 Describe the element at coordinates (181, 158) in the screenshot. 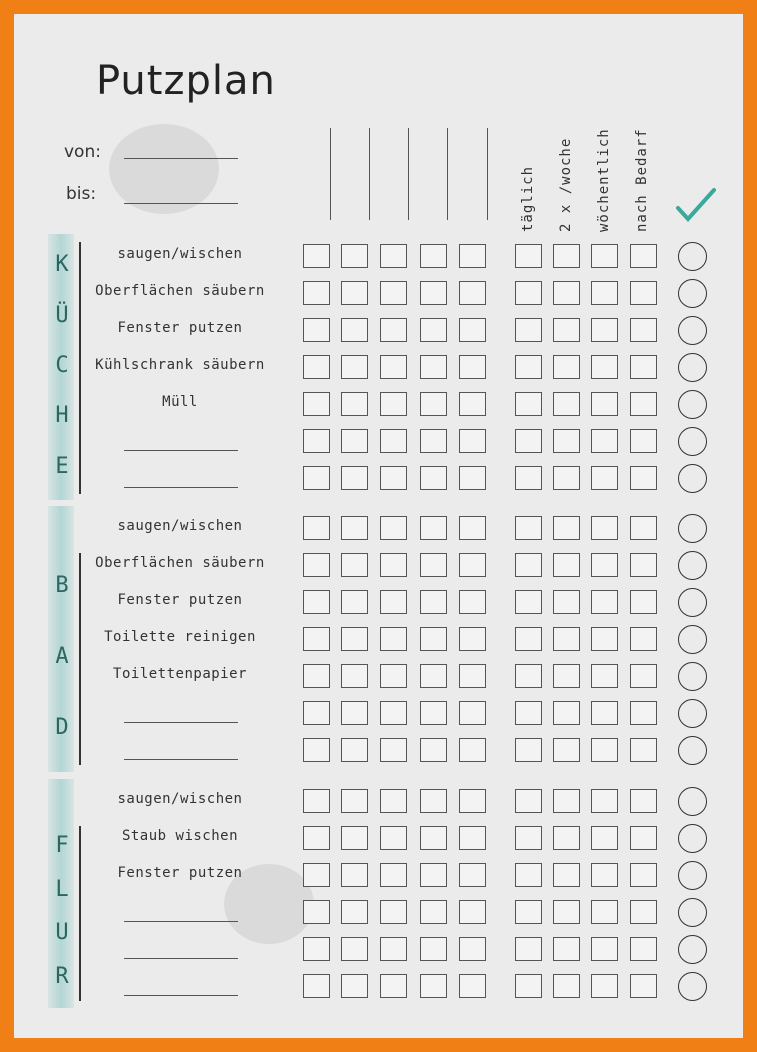

I see `from-field-line` at that location.